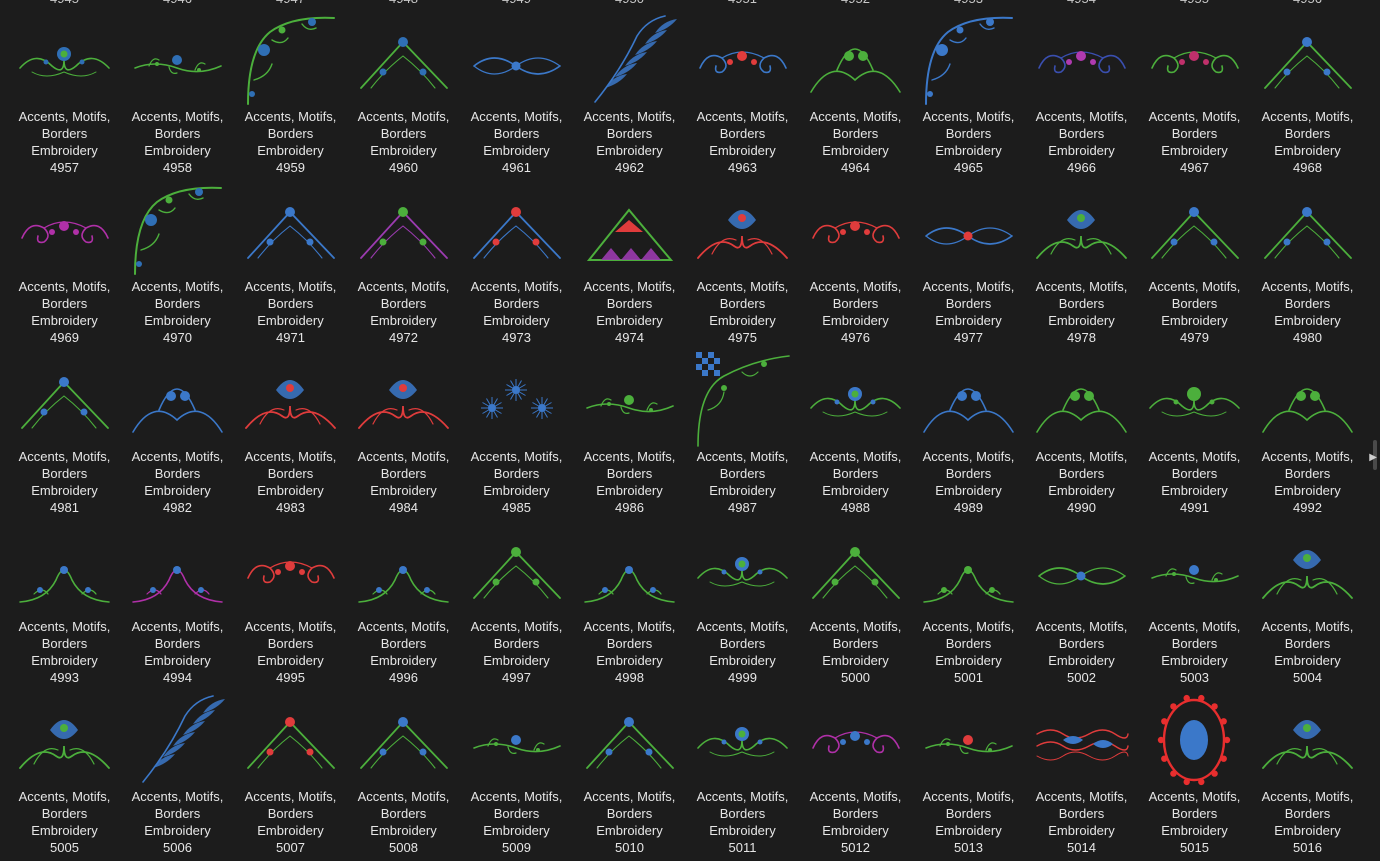 The width and height of the screenshot is (1380, 861). Describe the element at coordinates (1373, 457) in the screenshot. I see `scroll-arrow-icon: ▶` at that location.